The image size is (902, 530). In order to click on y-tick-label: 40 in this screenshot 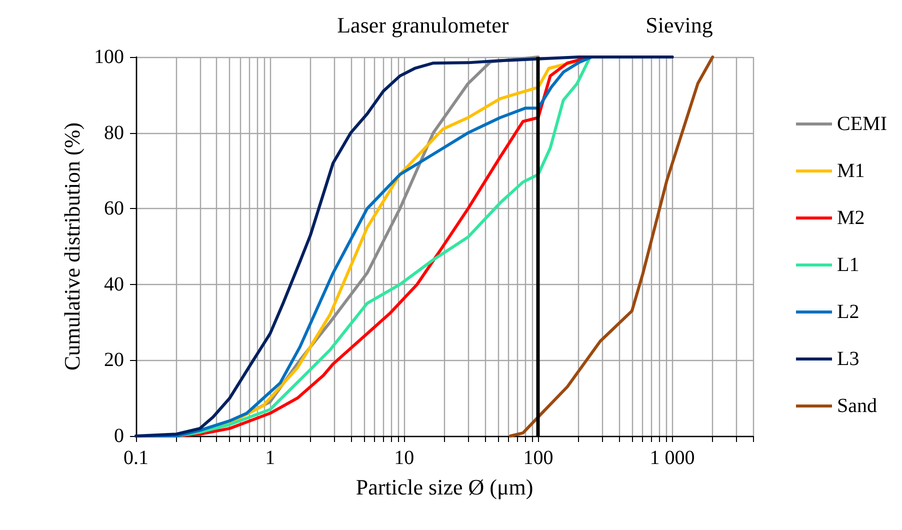, I will do `click(114, 284)`.